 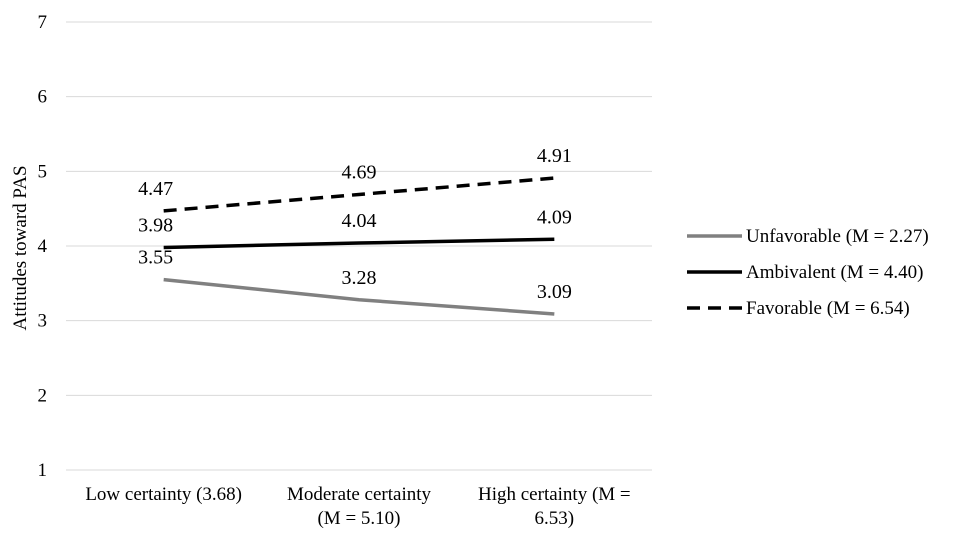 I want to click on data-label: 4.91, so click(x=554, y=156).